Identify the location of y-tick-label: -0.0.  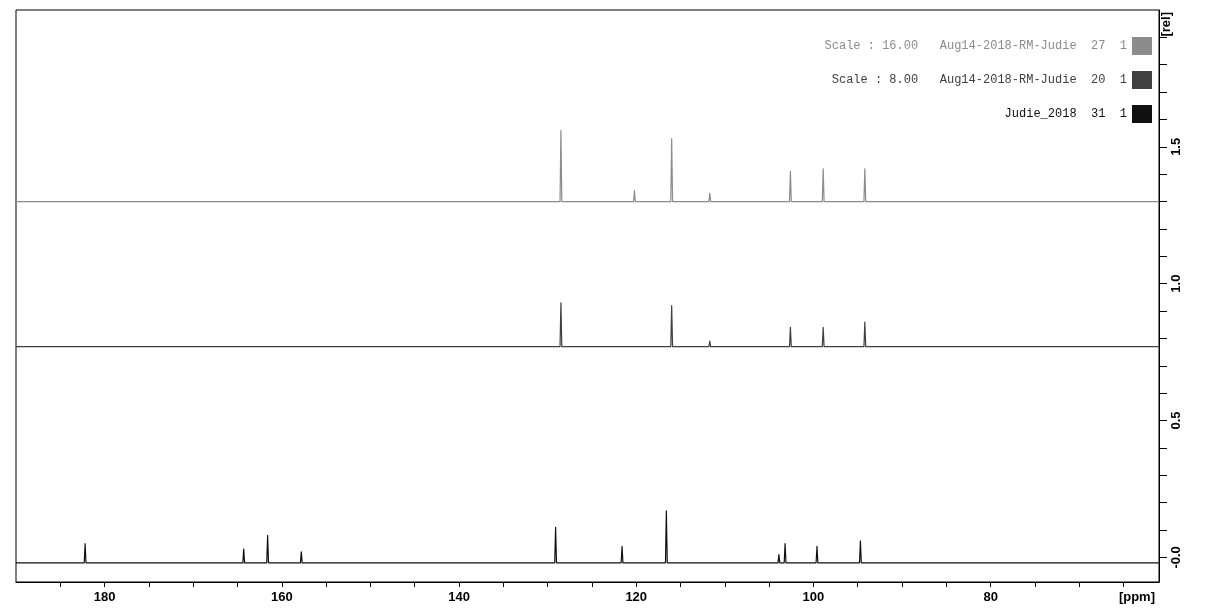
(1175, 557).